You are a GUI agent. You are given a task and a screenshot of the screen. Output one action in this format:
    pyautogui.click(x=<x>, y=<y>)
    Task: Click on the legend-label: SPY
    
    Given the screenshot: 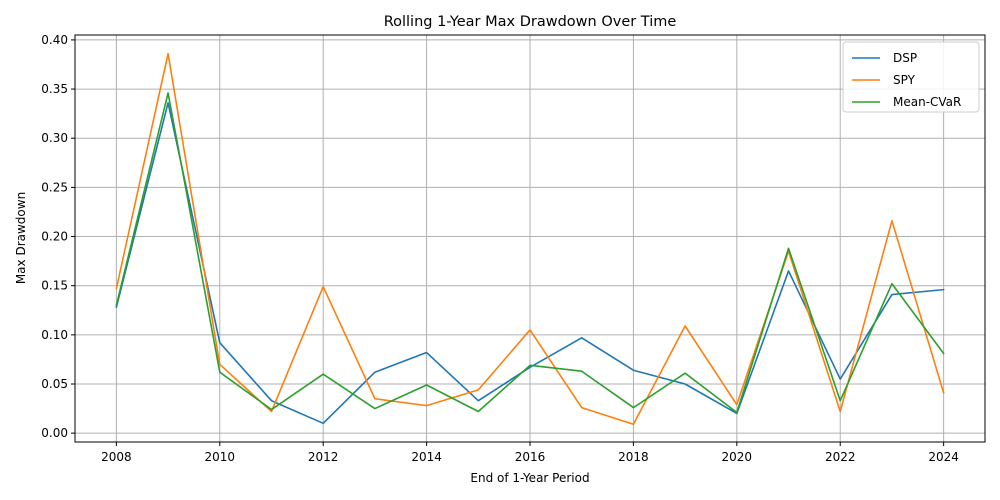 What is the action you would take?
    pyautogui.click(x=904, y=80)
    